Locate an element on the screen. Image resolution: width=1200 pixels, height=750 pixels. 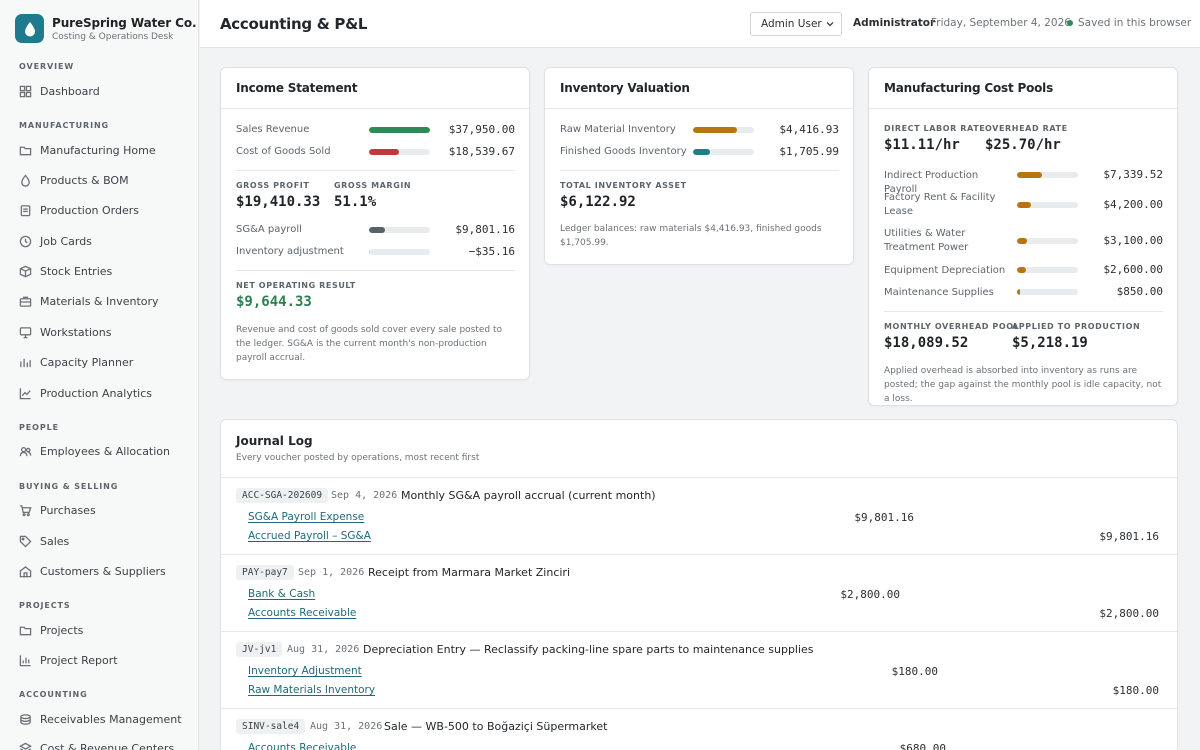
sidebar-item-cost-revenue-centers: Cost & Revenue Centers is located at coordinates (96, 744).